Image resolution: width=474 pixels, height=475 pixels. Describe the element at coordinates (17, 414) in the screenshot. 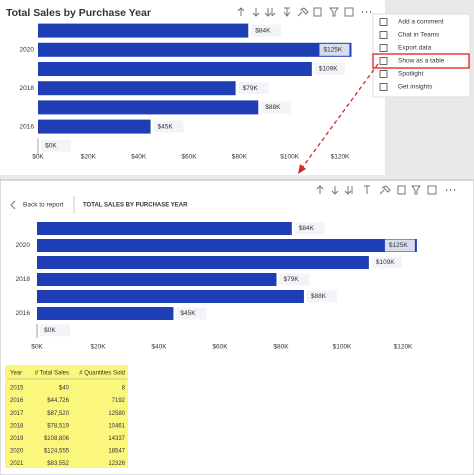

I see `table-cell: 2017` at that location.